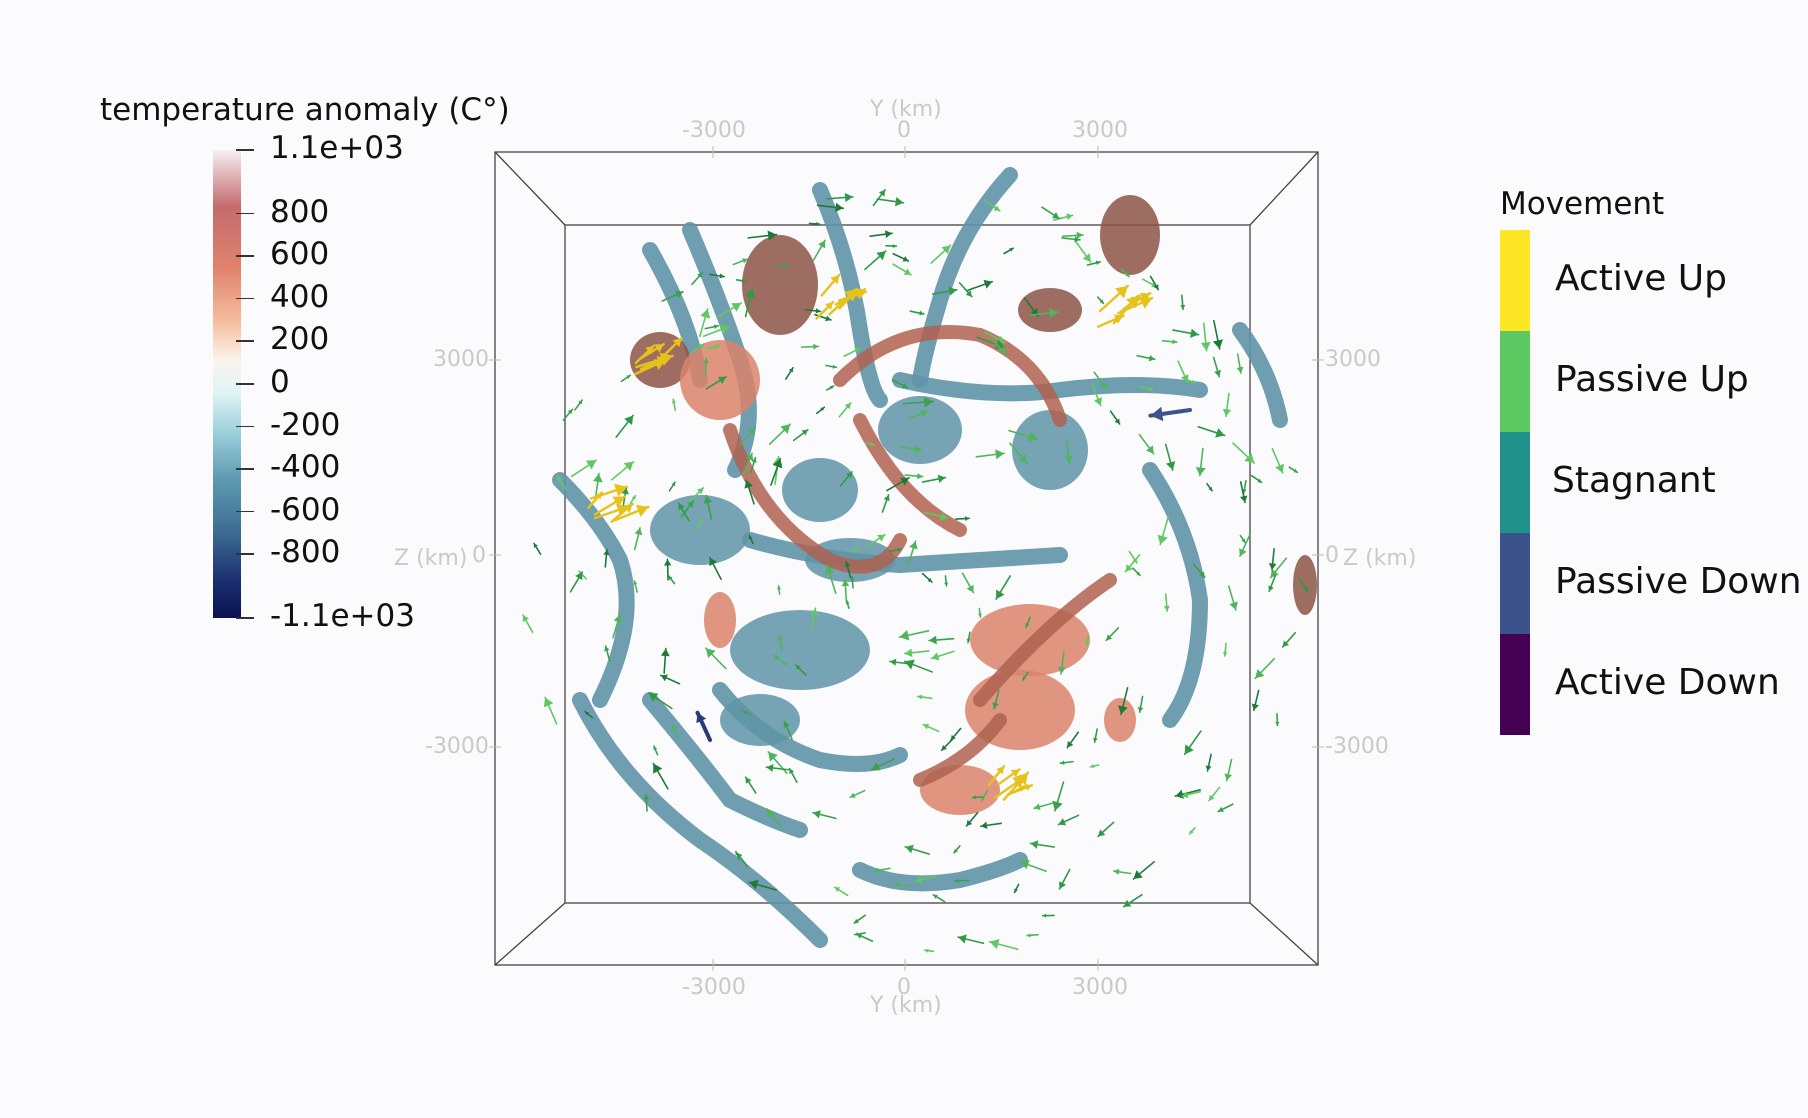 The height and width of the screenshot is (1118, 1808). Describe the element at coordinates (906, 109) in the screenshot. I see `y-axis-title-top: Y (km)` at that location.